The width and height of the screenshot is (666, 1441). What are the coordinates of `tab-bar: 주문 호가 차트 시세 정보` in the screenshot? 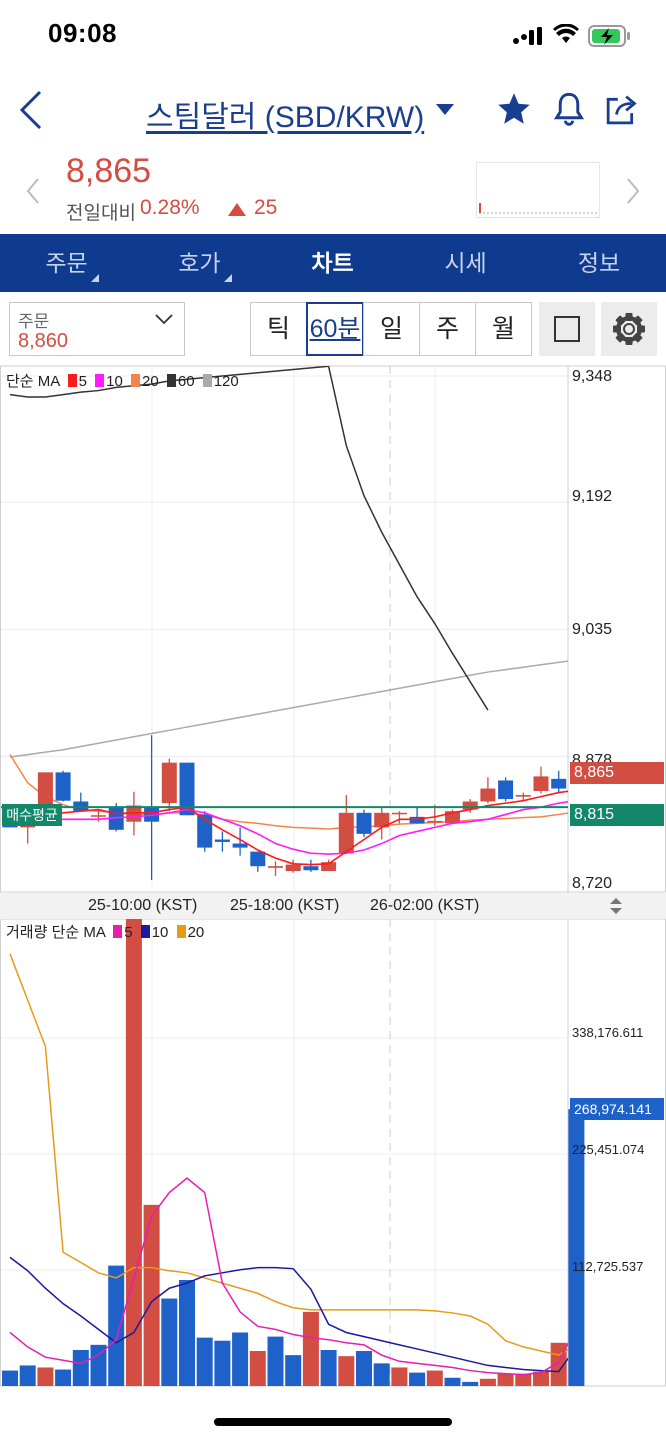 It's located at (333, 263).